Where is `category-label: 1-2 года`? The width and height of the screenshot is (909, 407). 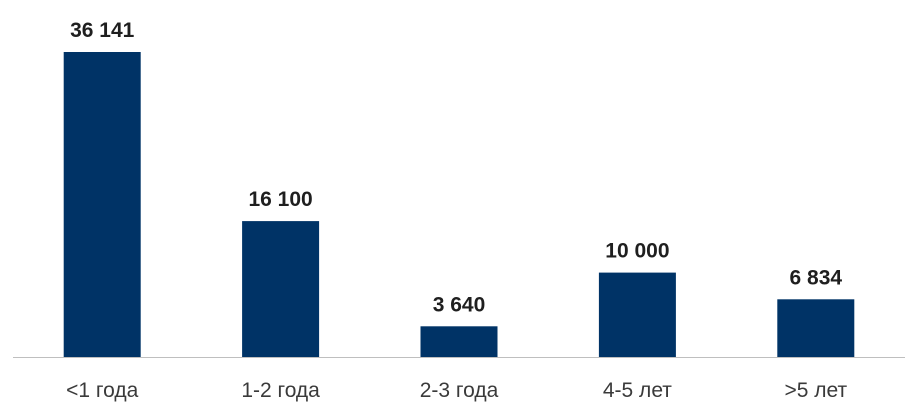 category-label: 1-2 года is located at coordinates (280, 390).